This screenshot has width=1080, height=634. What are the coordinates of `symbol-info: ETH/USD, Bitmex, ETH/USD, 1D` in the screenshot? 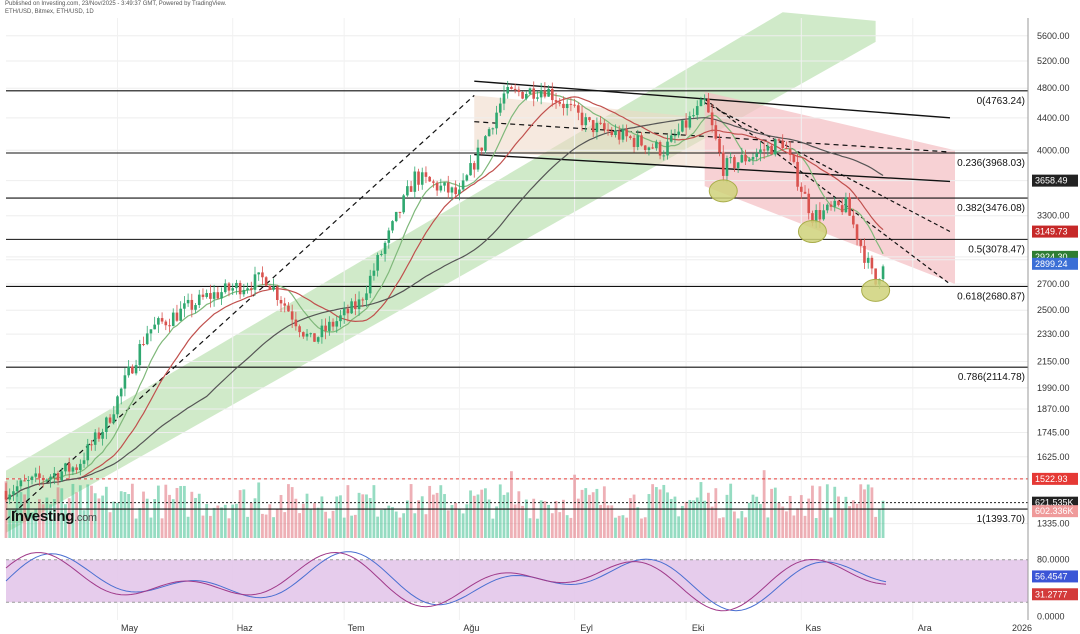 It's located at (49, 12).